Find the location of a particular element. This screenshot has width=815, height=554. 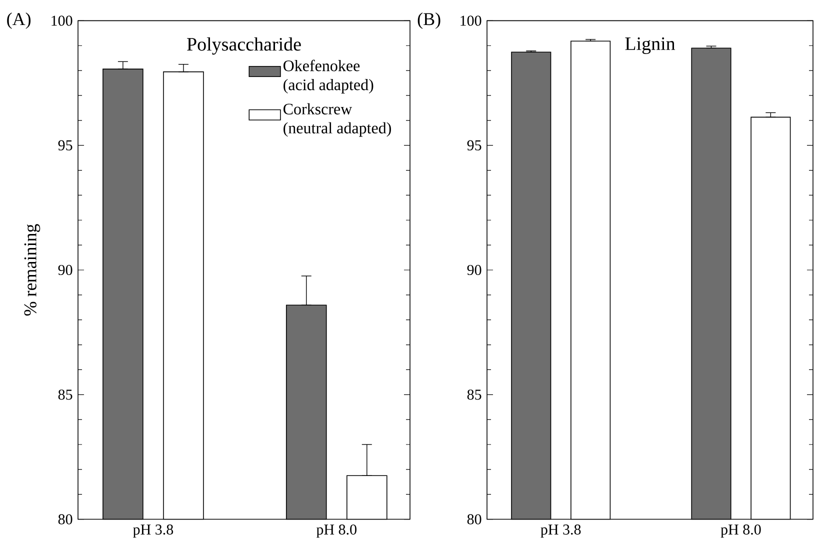

text: Lignin is located at coordinates (650, 45).